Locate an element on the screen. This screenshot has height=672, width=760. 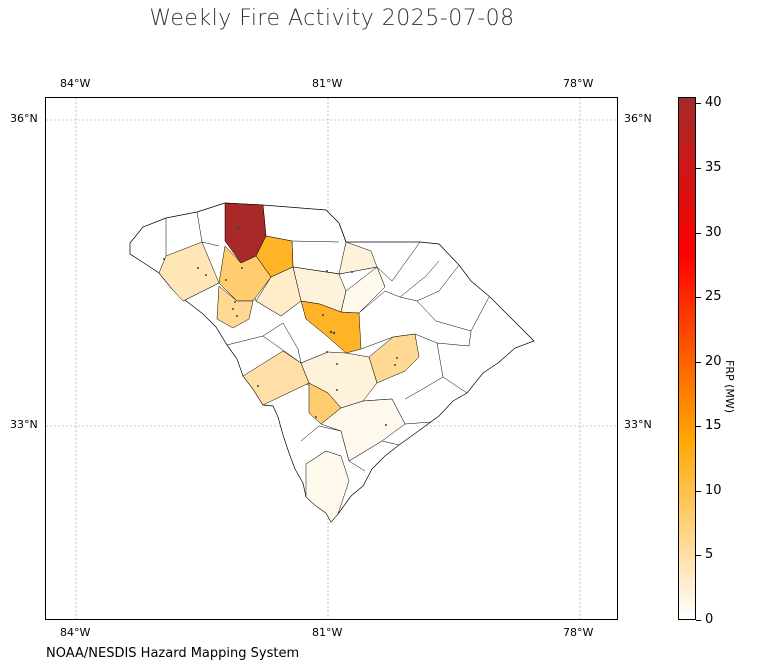
colorbar-tick-label: 25 is located at coordinates (713, 297).